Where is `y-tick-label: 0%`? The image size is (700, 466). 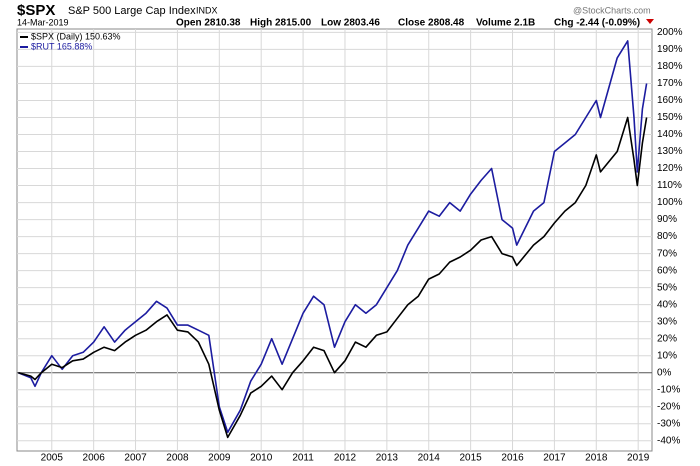
y-tick-label: 0% is located at coordinates (664, 372).